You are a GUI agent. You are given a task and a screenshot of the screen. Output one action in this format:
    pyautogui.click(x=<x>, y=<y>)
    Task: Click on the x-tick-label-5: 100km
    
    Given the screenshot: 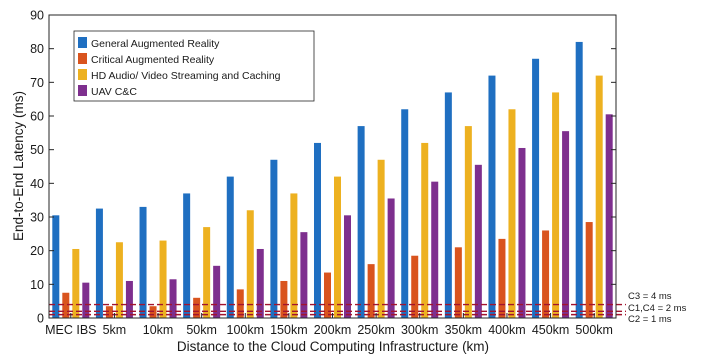 What is the action you would take?
    pyautogui.click(x=246, y=330)
    